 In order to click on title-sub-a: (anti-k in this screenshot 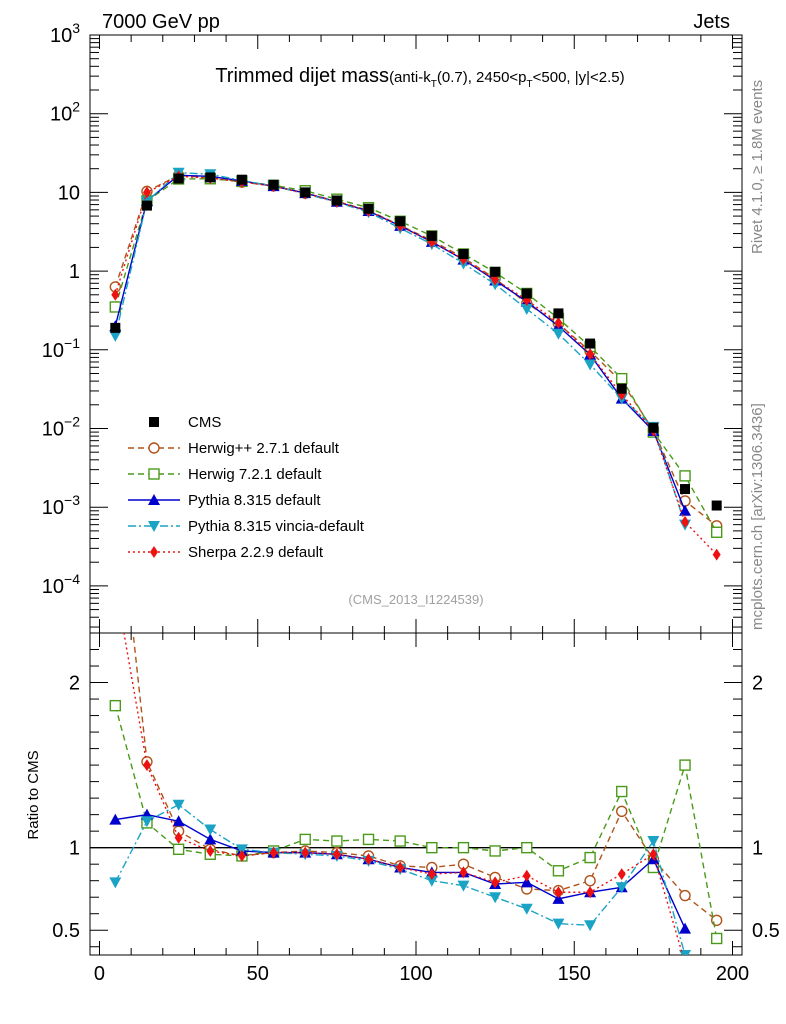, I will do `click(410, 77)`.